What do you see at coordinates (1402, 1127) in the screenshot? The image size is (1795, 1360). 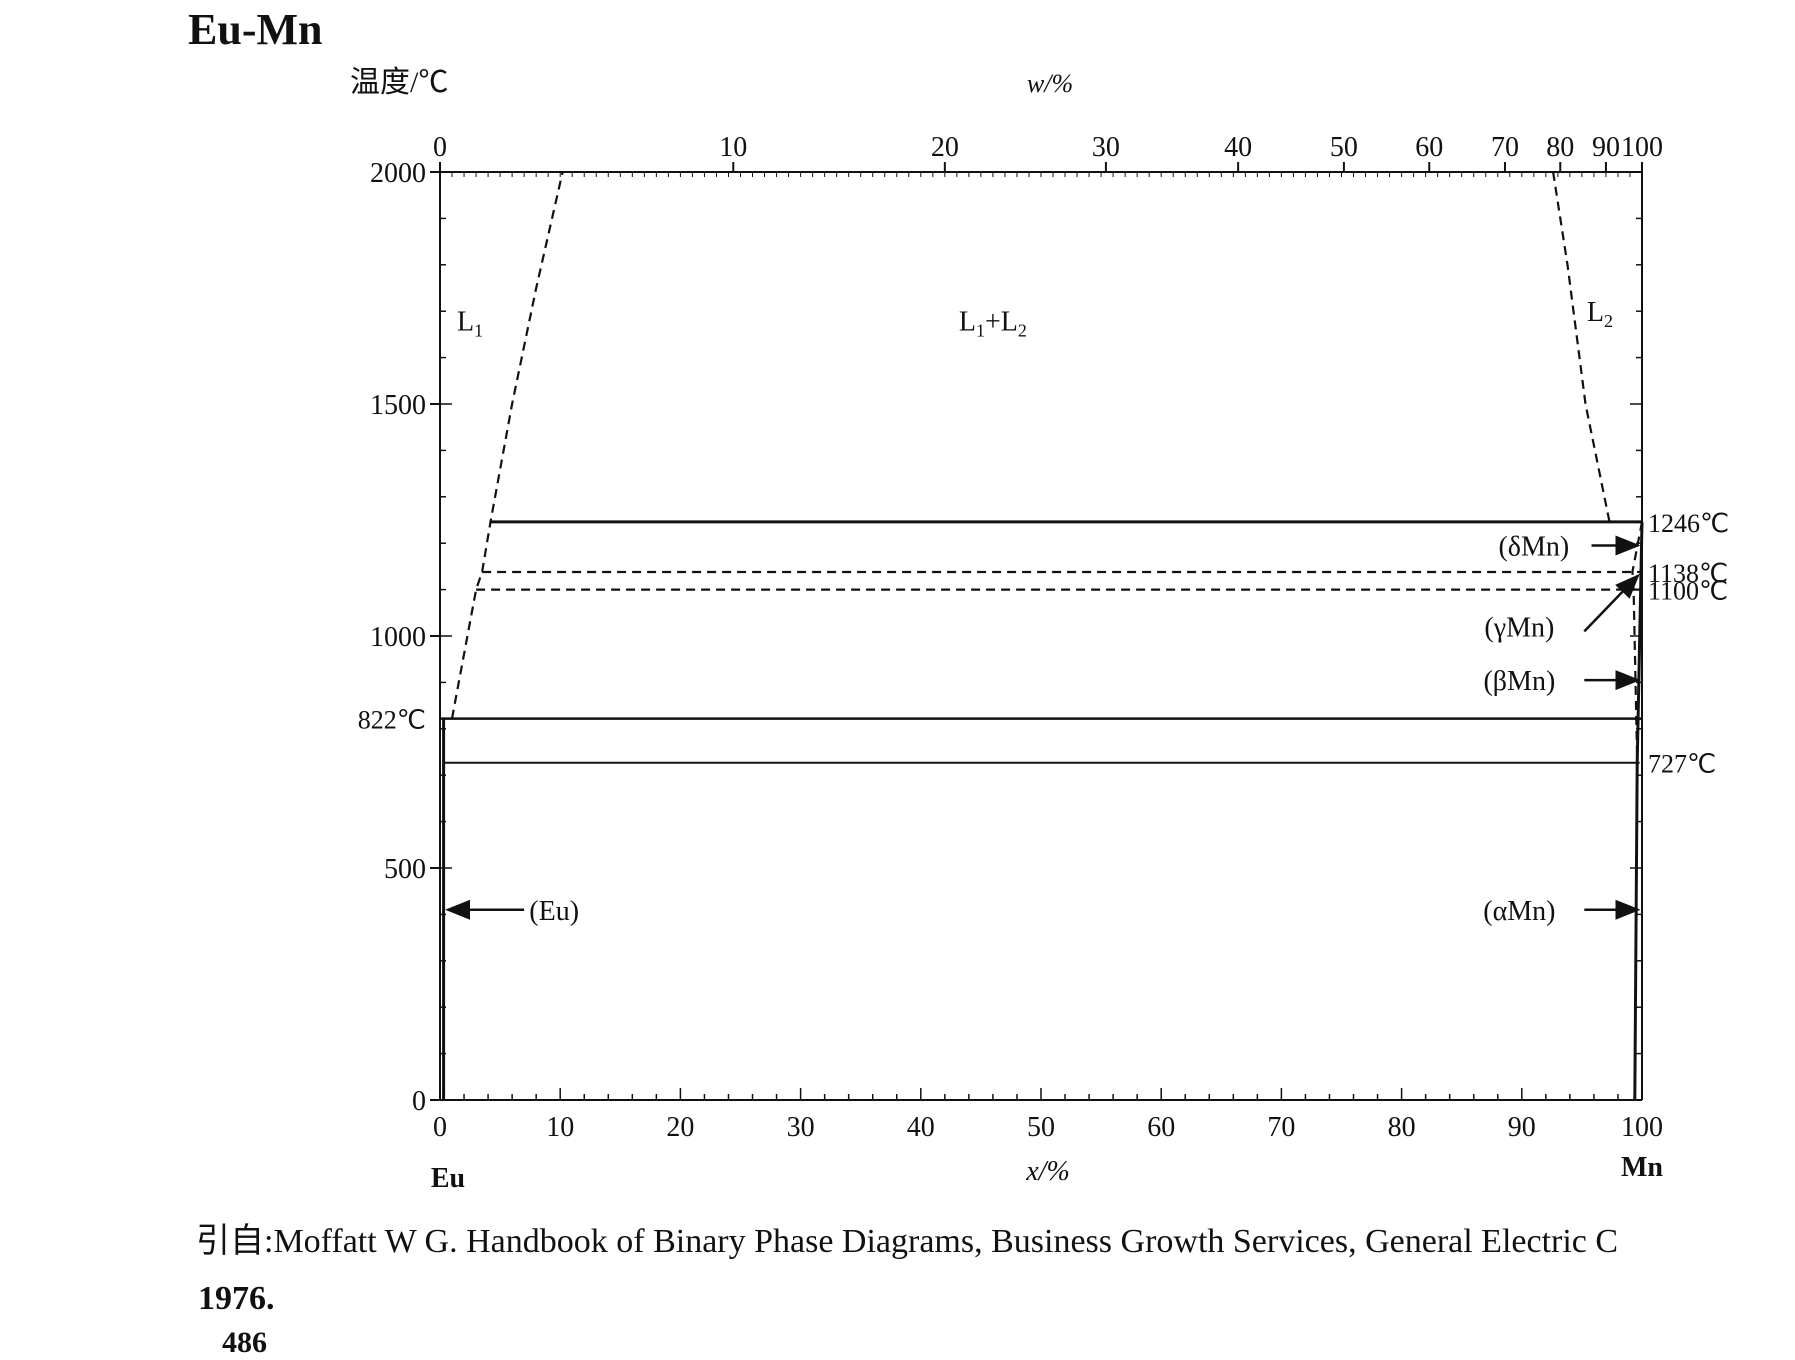 I see `x-tick-label: 80` at bounding box center [1402, 1127].